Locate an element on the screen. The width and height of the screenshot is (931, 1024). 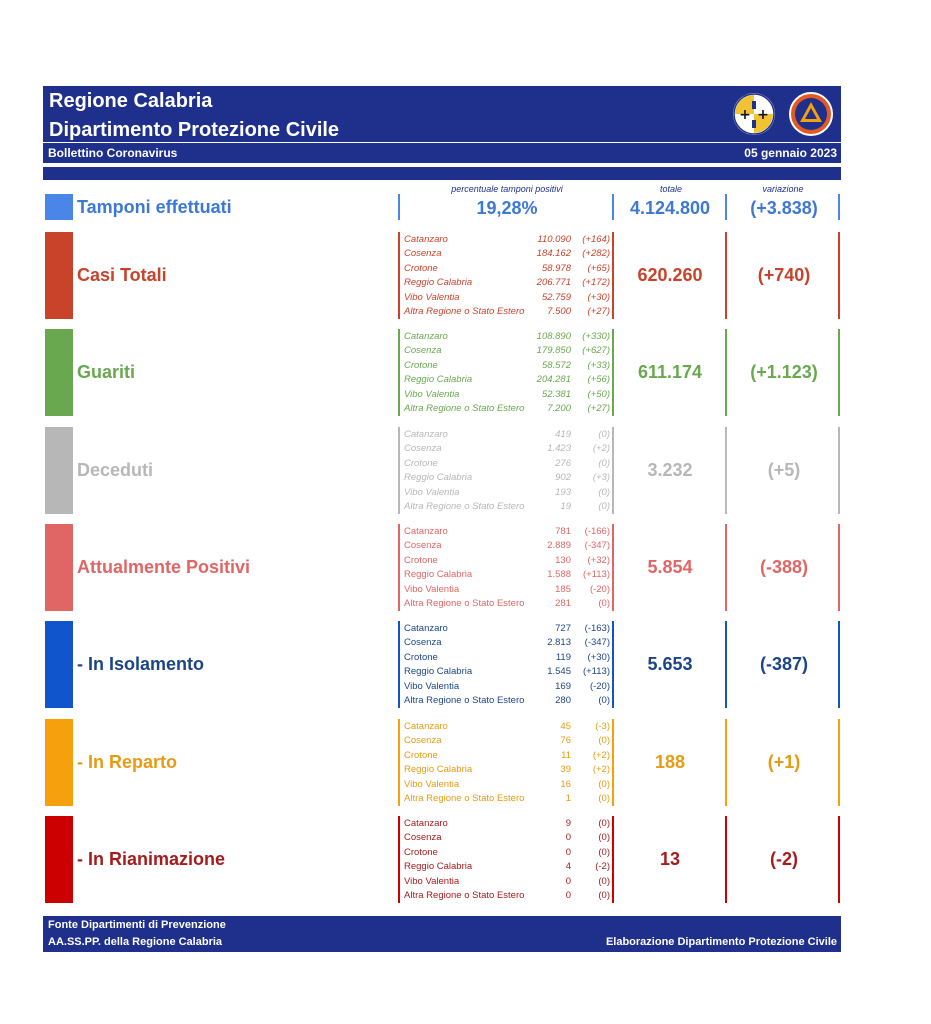
block-label: - In Reparto is located at coordinates (127, 761).